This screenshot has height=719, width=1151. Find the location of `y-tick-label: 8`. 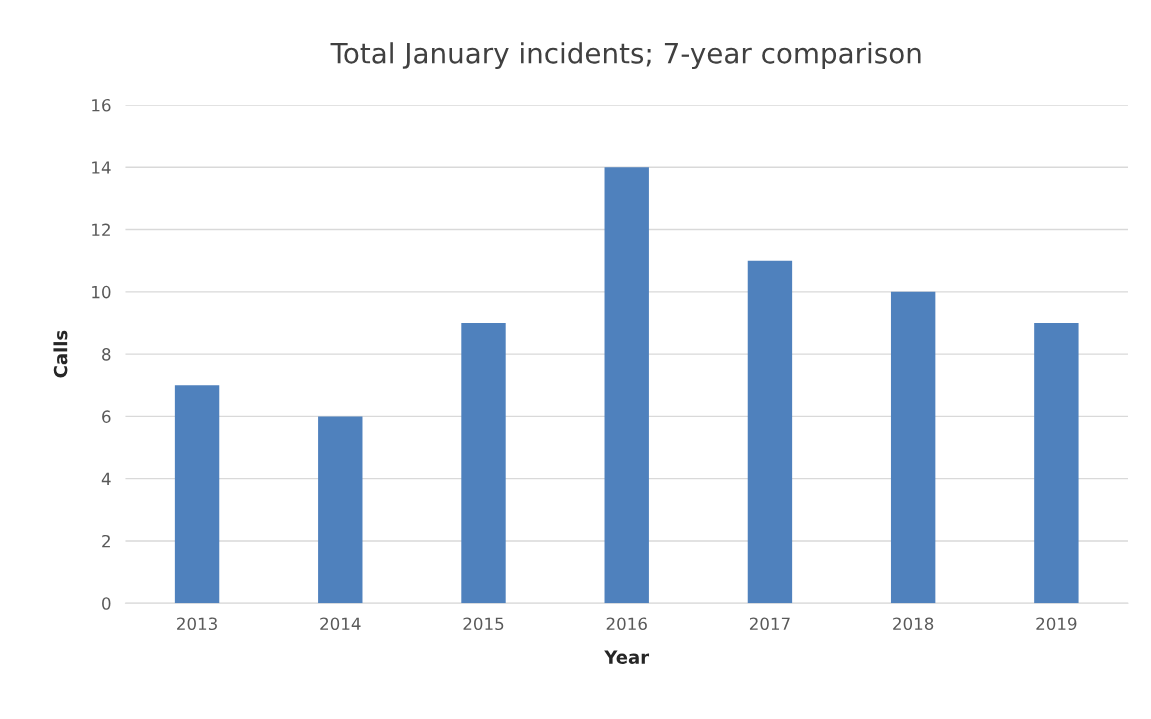

y-tick-label: 8 is located at coordinates (106, 354).